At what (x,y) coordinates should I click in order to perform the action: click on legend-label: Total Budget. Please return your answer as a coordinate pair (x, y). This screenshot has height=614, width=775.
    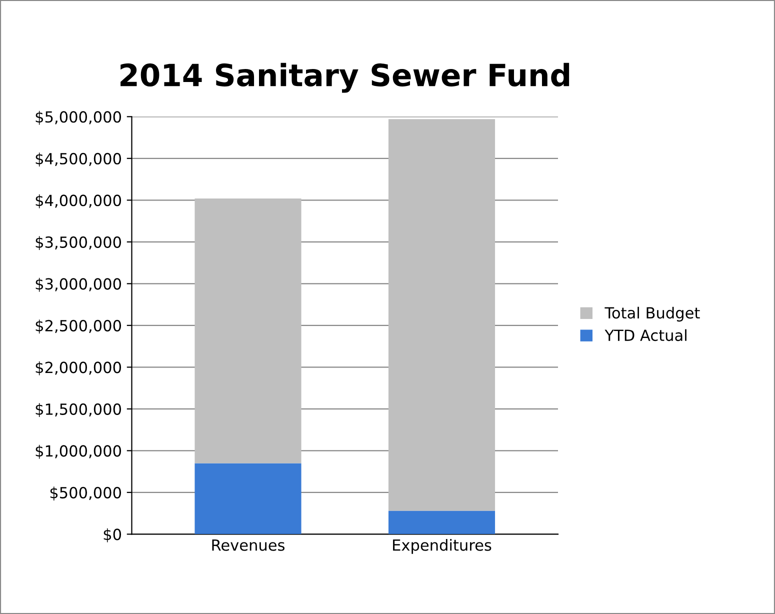
    Looking at the image, I should click on (652, 314).